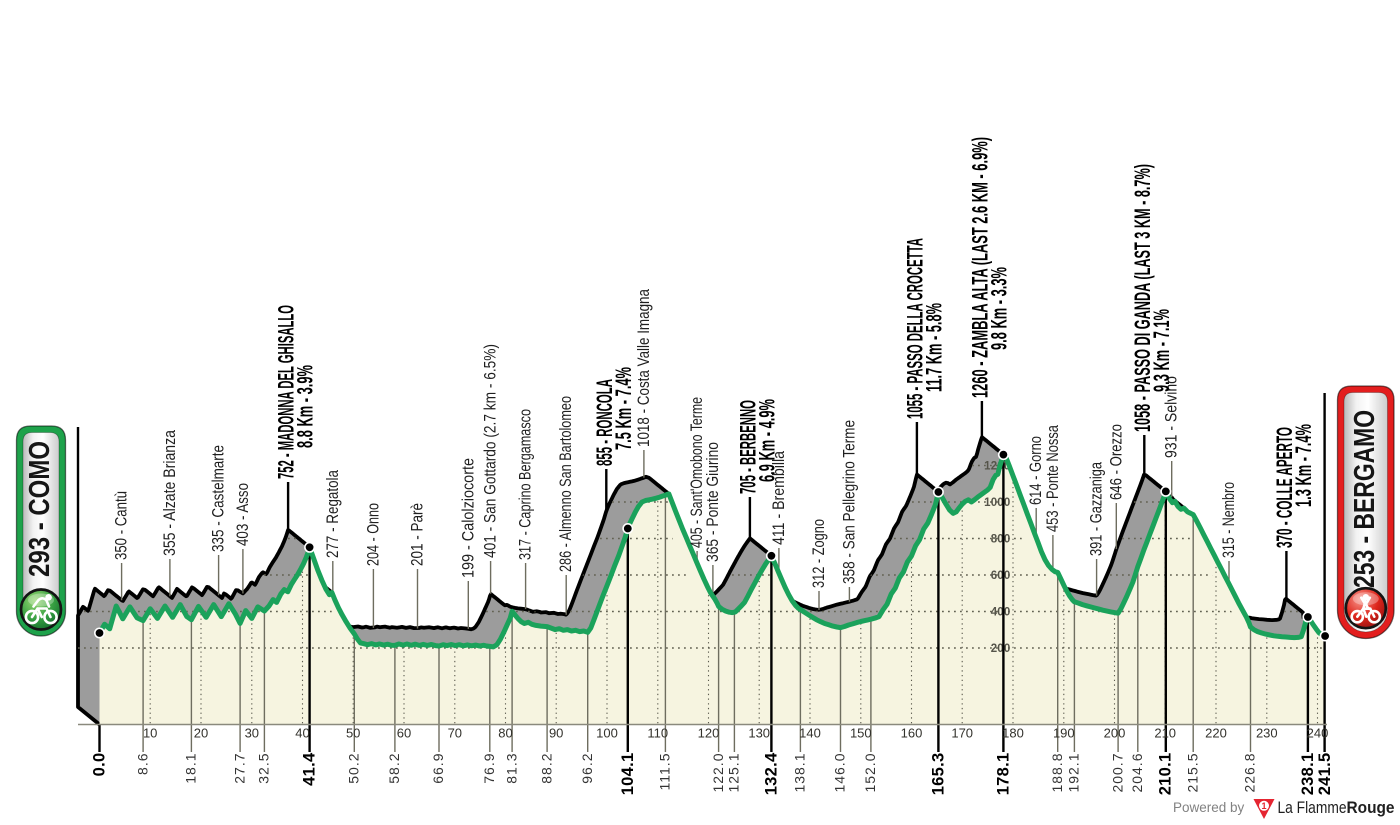 The image size is (1400, 825). What do you see at coordinates (438, 768) in the screenshot?
I see `svg-text: 66.9` at bounding box center [438, 768].